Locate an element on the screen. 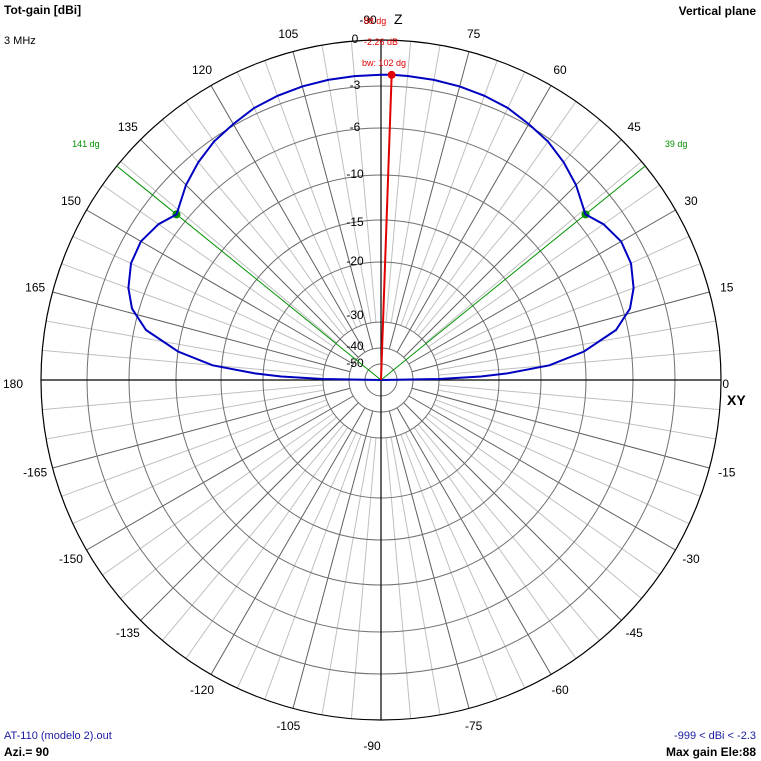 The width and height of the screenshot is (761, 761). angle-tick-label: 180 is located at coordinates (13, 384).